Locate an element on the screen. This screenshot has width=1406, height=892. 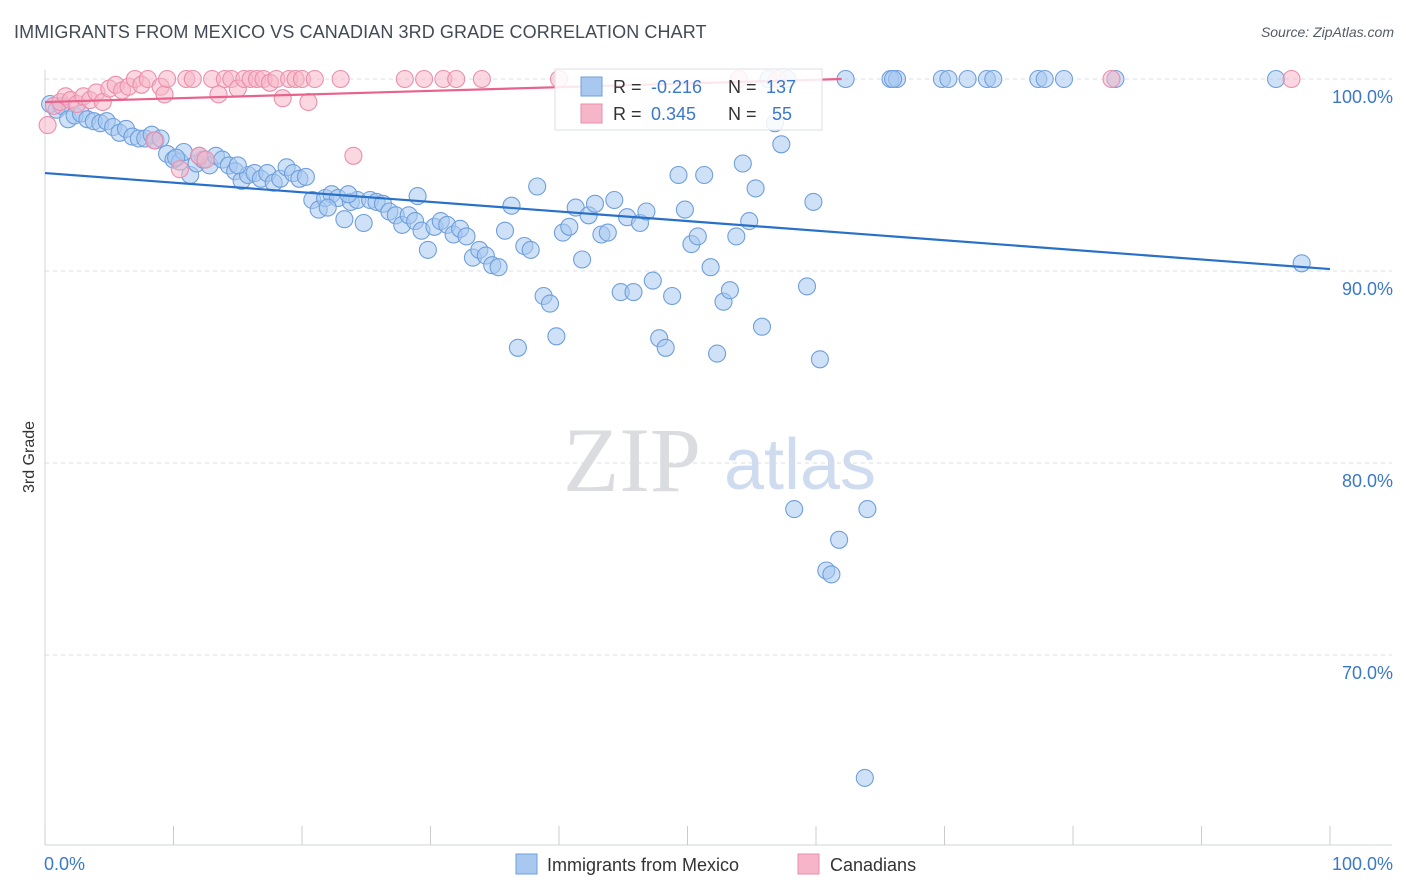
bottom-legend: Immigrants from Mexico Canadians is located at coordinates (715, 864).